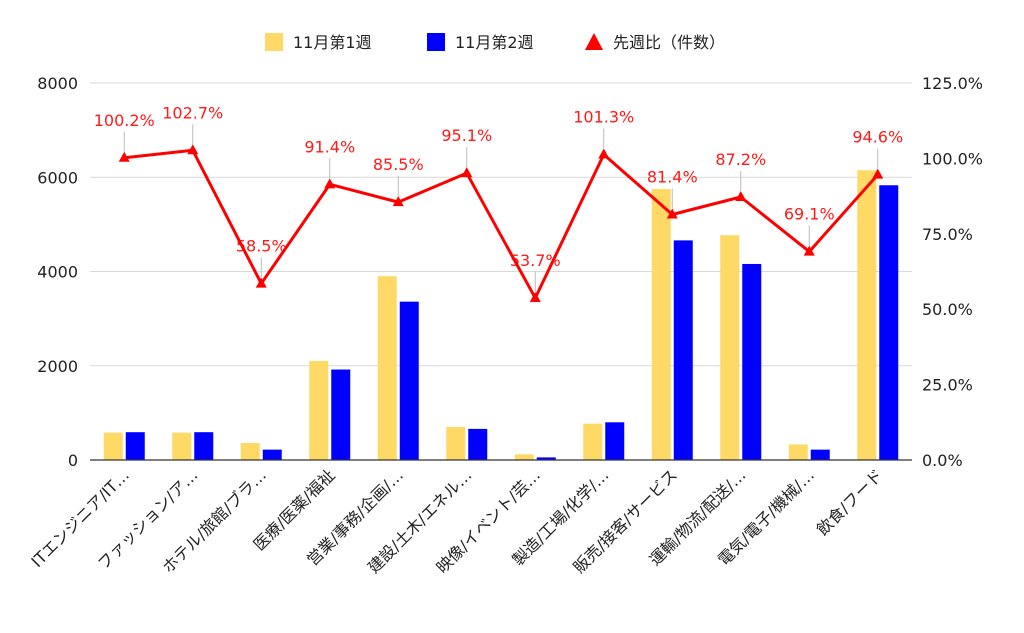 The width and height of the screenshot is (1024, 633). Describe the element at coordinates (594, 41) in the screenshot. I see `legend-triangle-icon` at that location.